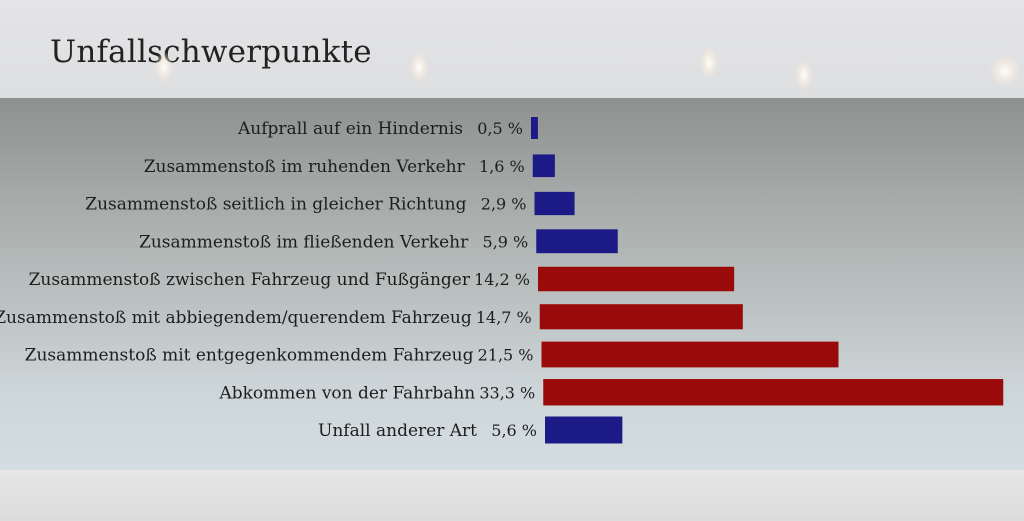 This screenshot has width=1024, height=521. I want to click on value-label: 14,2 %, so click(502, 279).